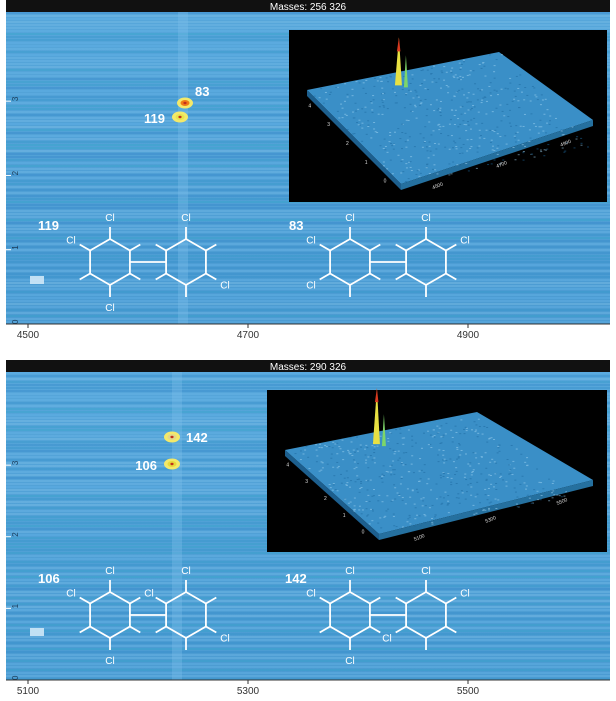  I want to click on spot-label: 142, so click(197, 437).